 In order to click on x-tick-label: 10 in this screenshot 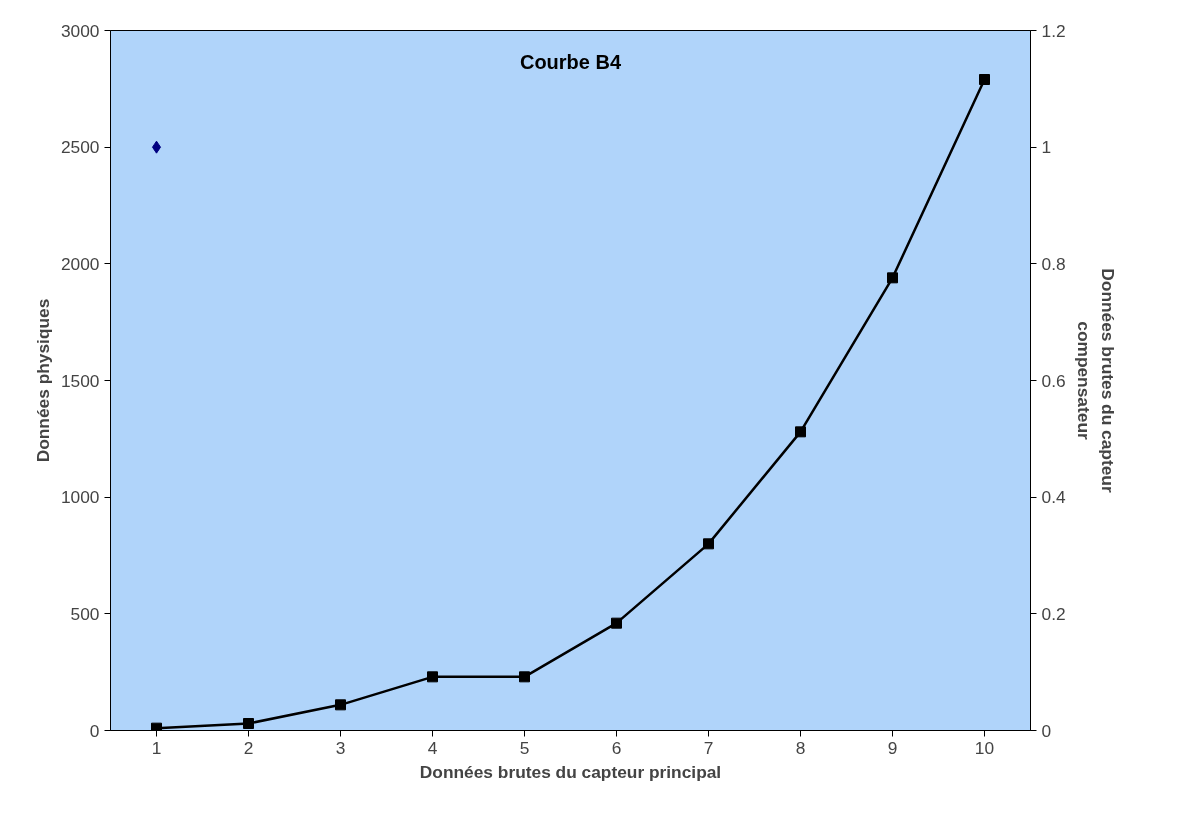, I will do `click(984, 747)`.